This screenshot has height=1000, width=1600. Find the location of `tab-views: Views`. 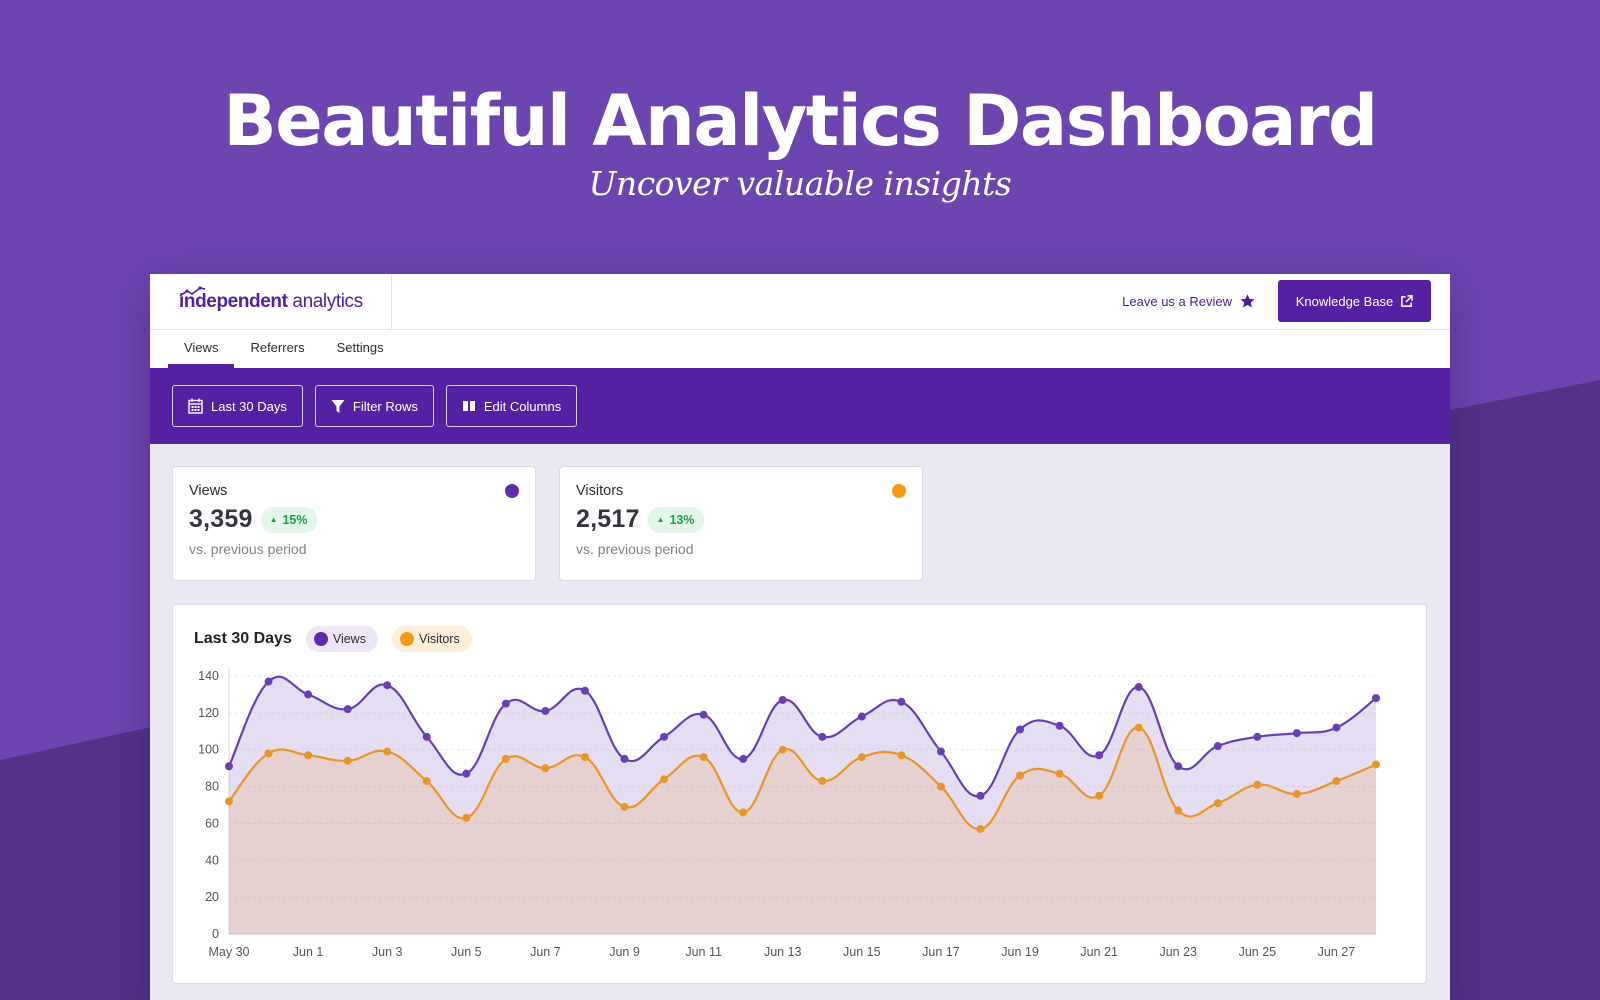

tab-views: Views is located at coordinates (201, 349).